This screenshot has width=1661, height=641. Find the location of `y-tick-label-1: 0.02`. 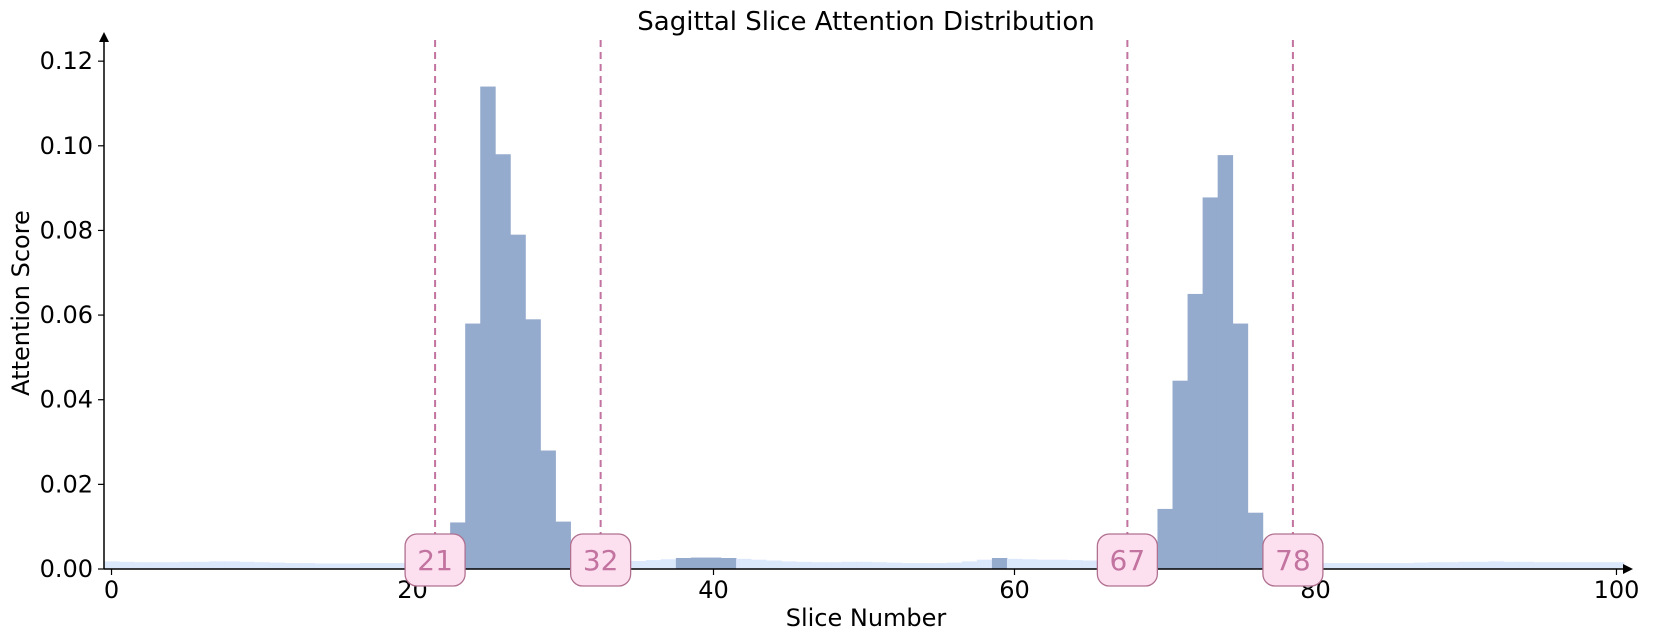

y-tick-label-1: 0.02 is located at coordinates (66, 484).